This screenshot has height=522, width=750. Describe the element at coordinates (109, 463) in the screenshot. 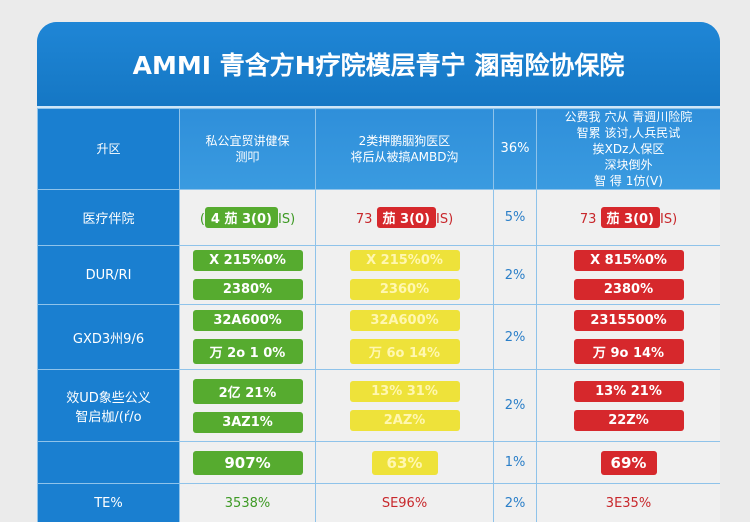

I see `row-label` at that location.